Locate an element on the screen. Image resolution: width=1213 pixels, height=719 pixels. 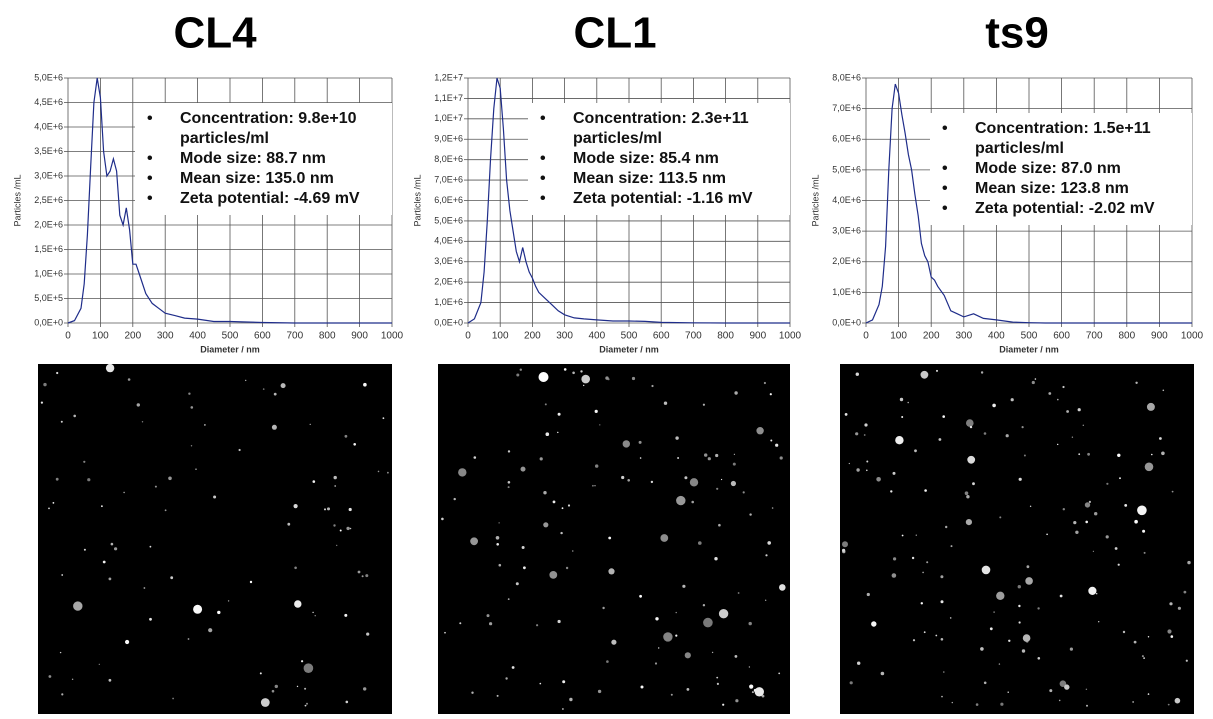
annotation: Concentration: 1.5e+11 particles/ml is located at coordinates (1063, 139).